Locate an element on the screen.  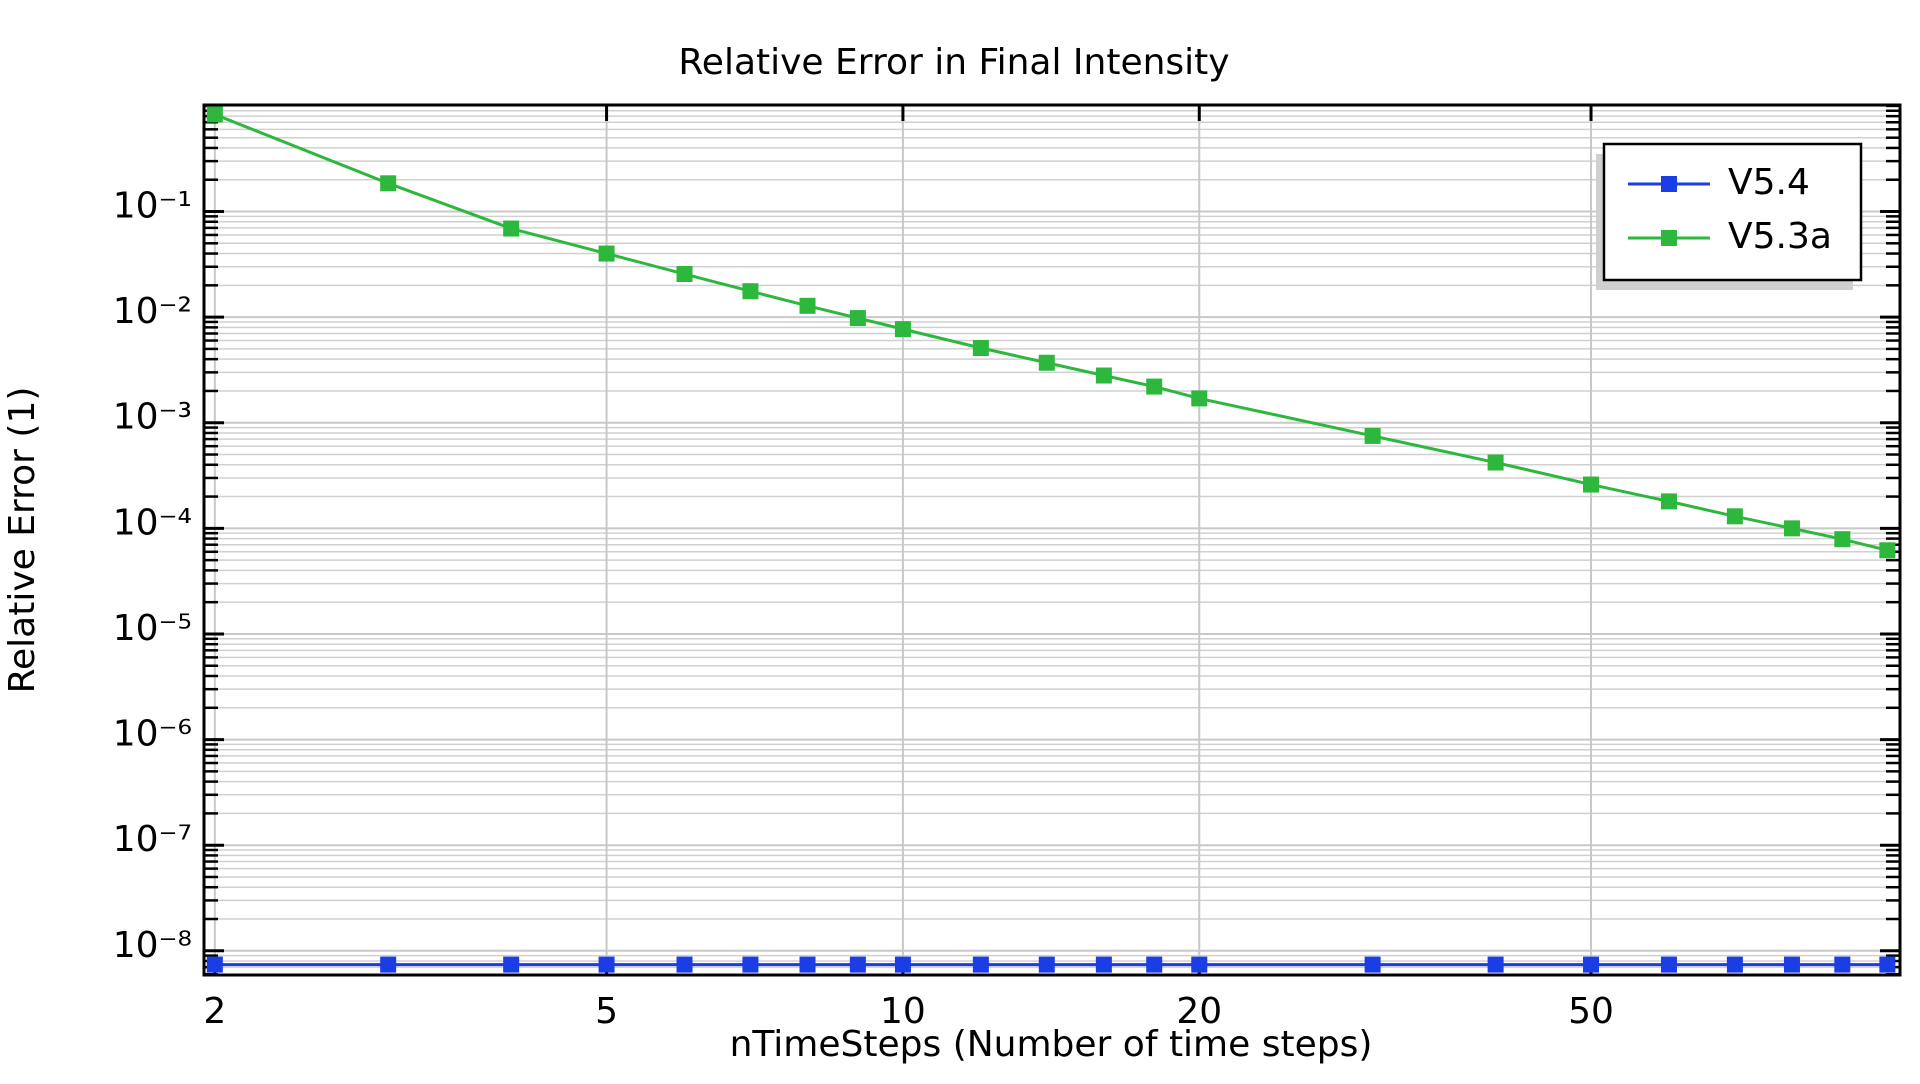
y-tick-label: 10⁻⁵ is located at coordinates (152, 628).